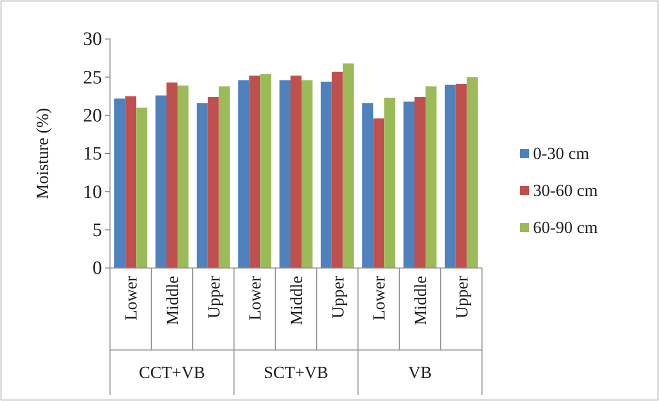 The width and height of the screenshot is (659, 401). Describe the element at coordinates (97, 269) in the screenshot. I see `y-tick-label: 0` at that location.